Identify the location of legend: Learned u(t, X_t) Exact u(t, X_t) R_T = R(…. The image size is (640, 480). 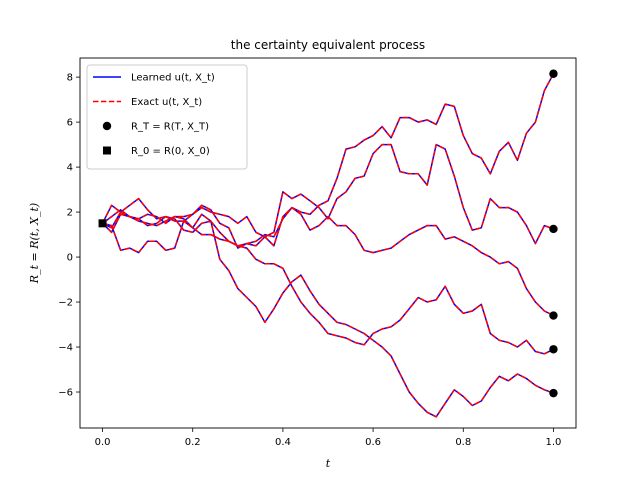
(167, 117).